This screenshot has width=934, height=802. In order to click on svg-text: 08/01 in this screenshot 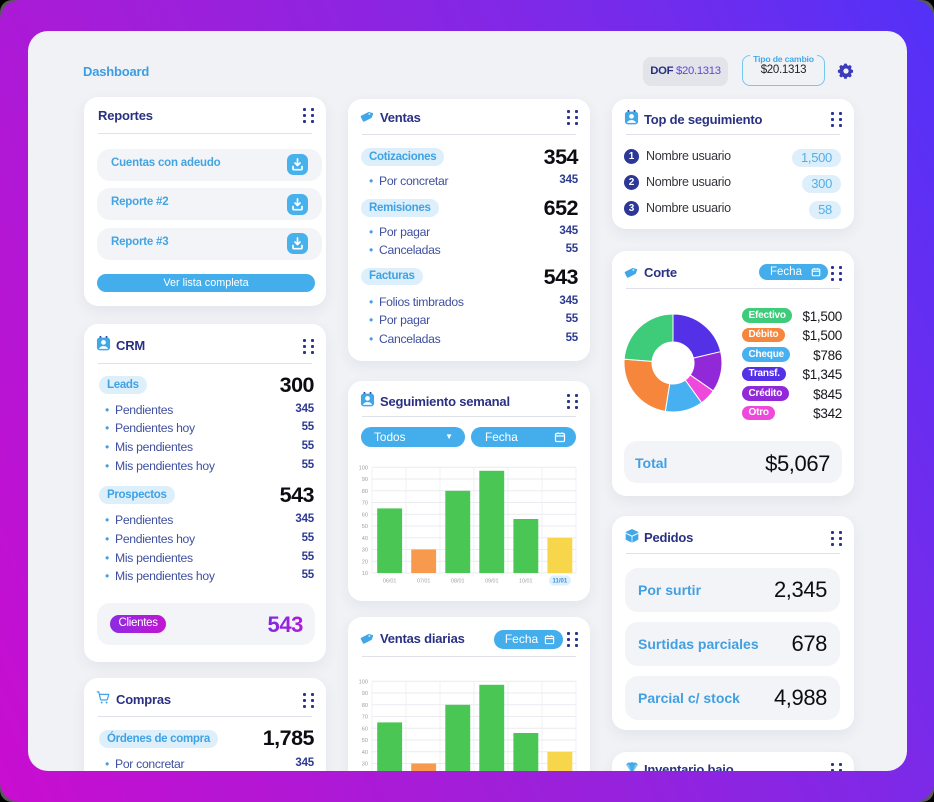, I will do `click(458, 582)`.